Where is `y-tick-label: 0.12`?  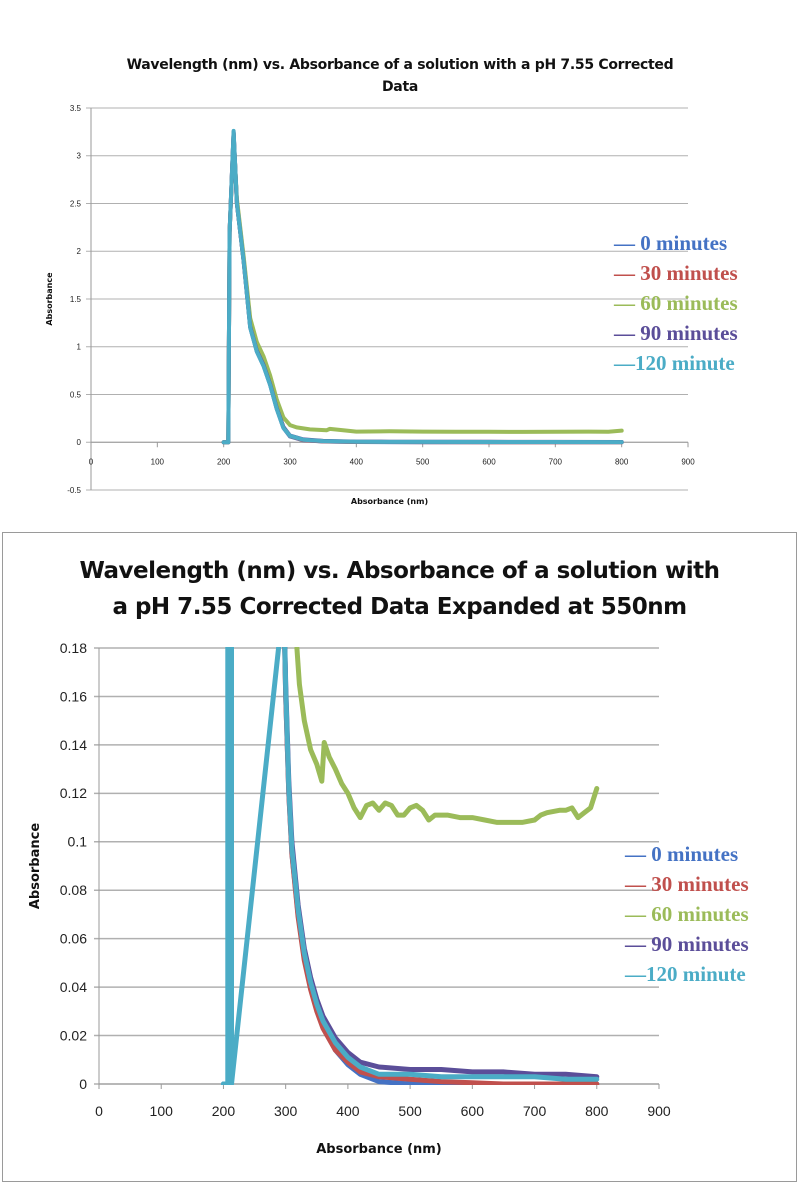 y-tick-label: 0.12 is located at coordinates (73, 793).